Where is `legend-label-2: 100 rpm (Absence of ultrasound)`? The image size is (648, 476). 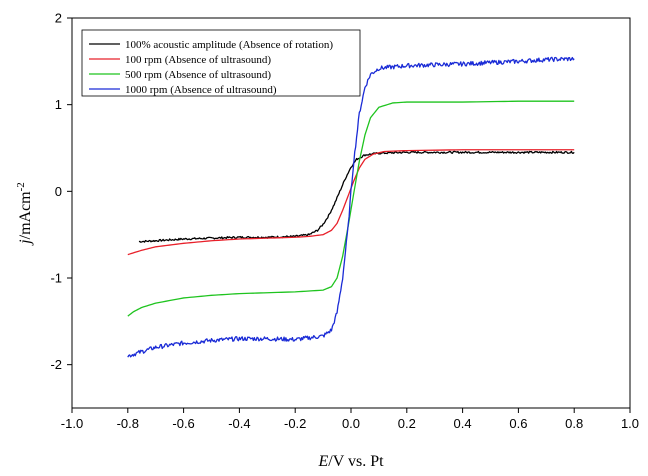
legend-label-2: 100 rpm (Absence of ultrasound) is located at coordinates (198, 60).